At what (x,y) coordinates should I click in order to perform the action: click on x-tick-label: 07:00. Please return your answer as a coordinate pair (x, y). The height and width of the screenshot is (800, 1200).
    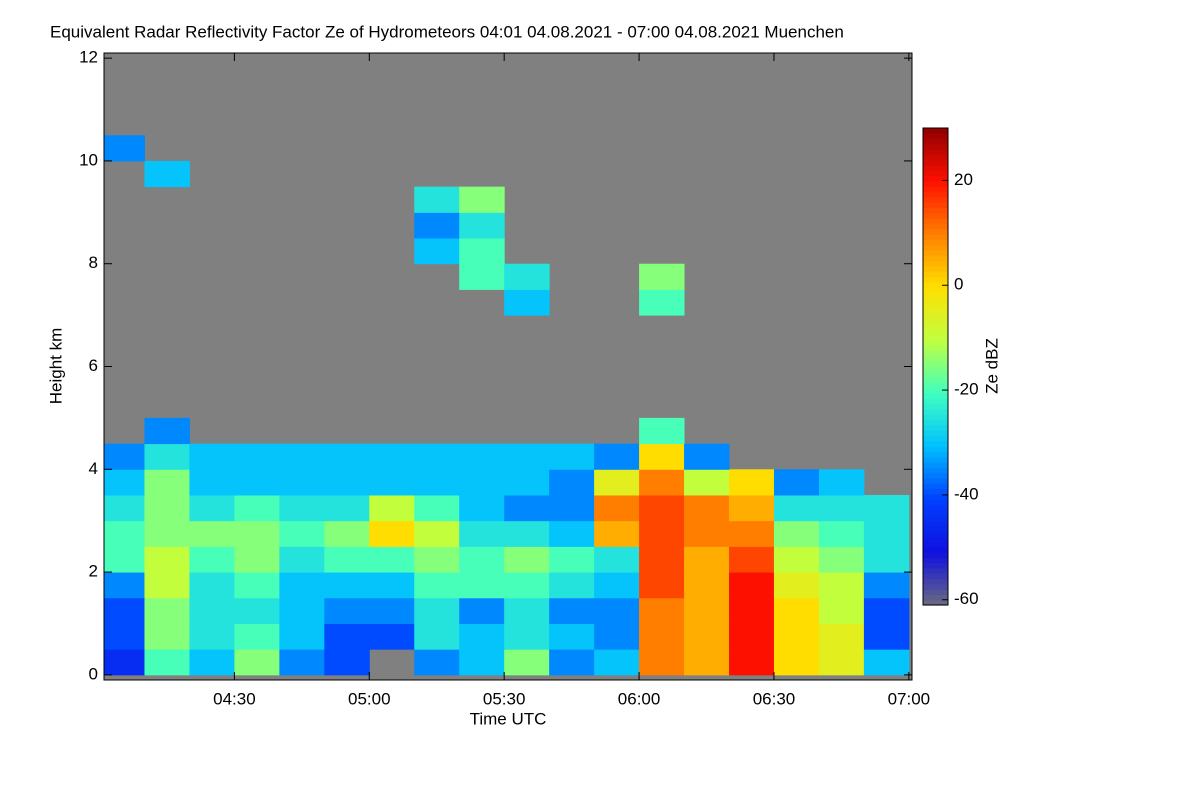
    Looking at the image, I should click on (909, 698).